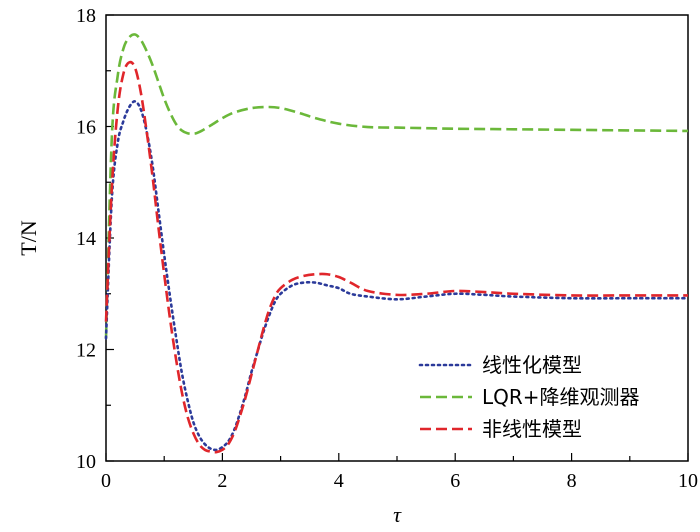 This screenshot has height=532, width=700. I want to click on legend-label: 线性化模型, so click(532, 365).